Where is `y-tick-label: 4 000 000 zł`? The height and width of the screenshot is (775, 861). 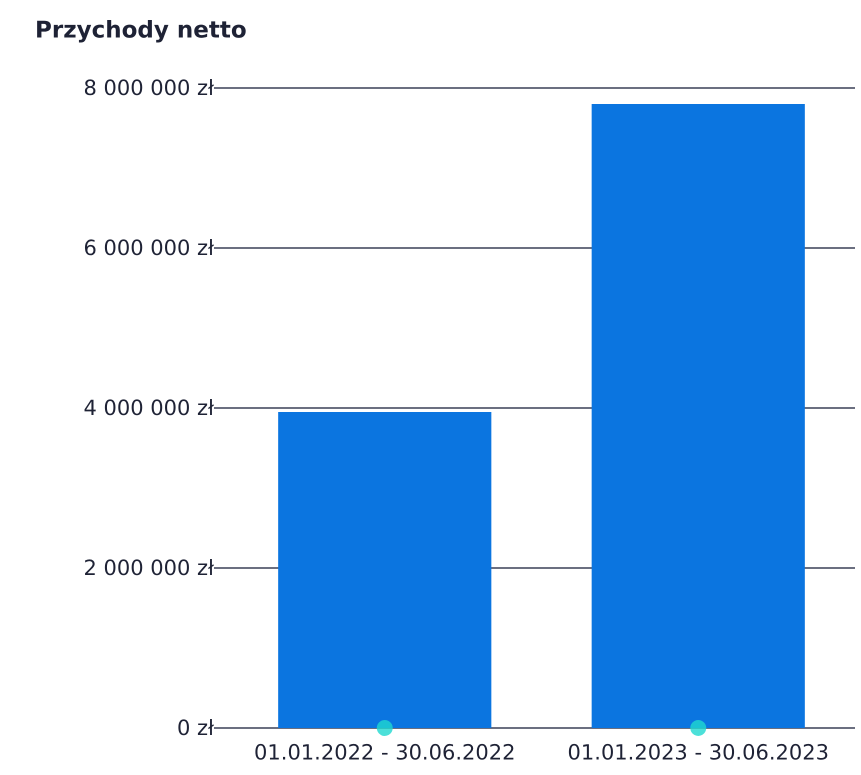
y-tick-label: 4 000 000 zł is located at coordinates (148, 408).